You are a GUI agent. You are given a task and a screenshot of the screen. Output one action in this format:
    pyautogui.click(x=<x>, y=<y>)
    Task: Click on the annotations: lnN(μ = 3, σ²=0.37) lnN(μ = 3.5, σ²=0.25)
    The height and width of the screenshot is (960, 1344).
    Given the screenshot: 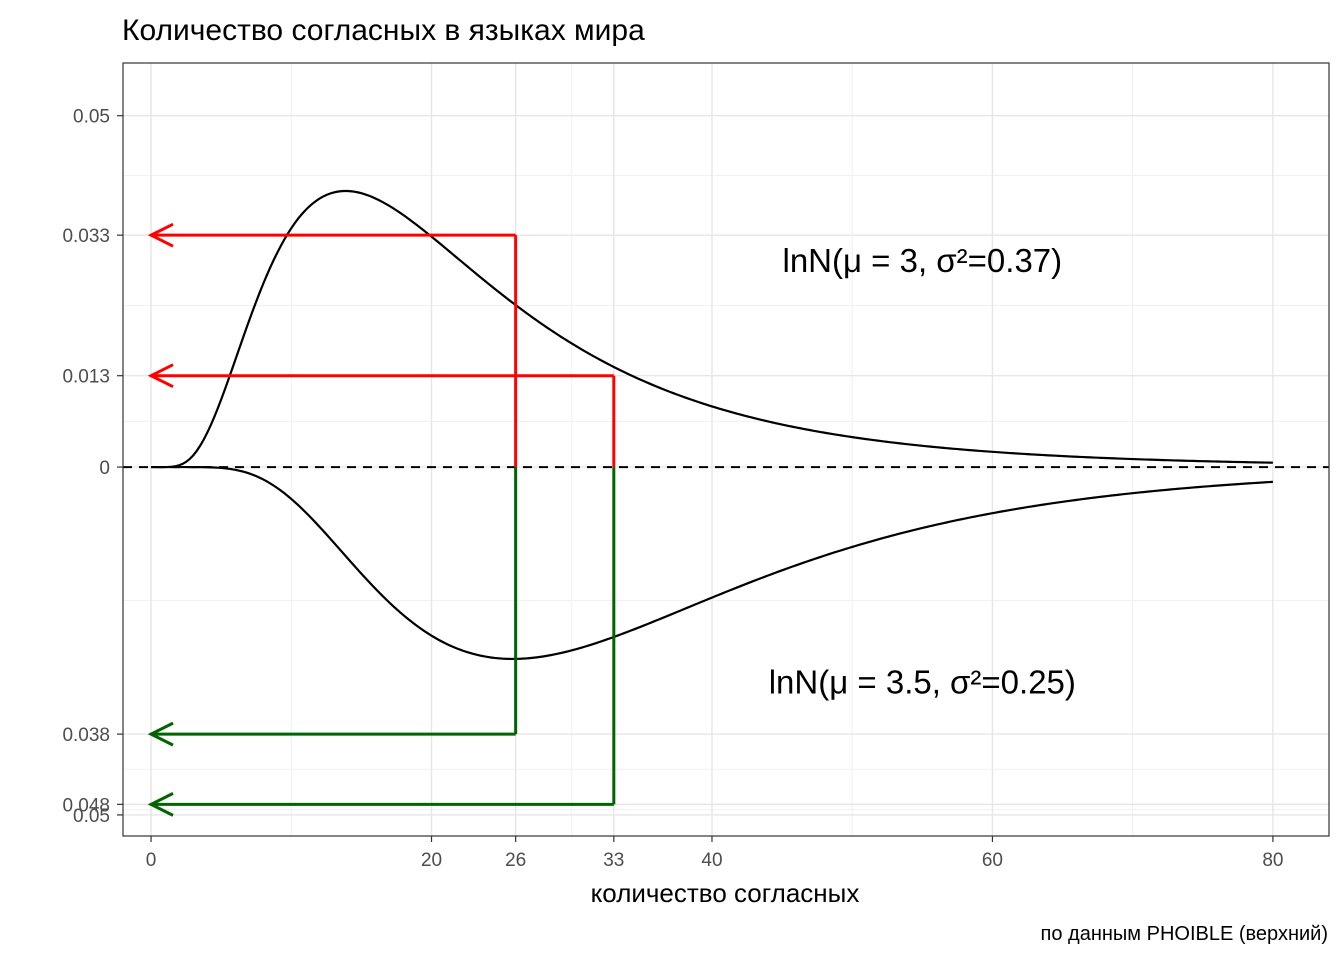 What is the action you would take?
    pyautogui.click(x=922, y=471)
    